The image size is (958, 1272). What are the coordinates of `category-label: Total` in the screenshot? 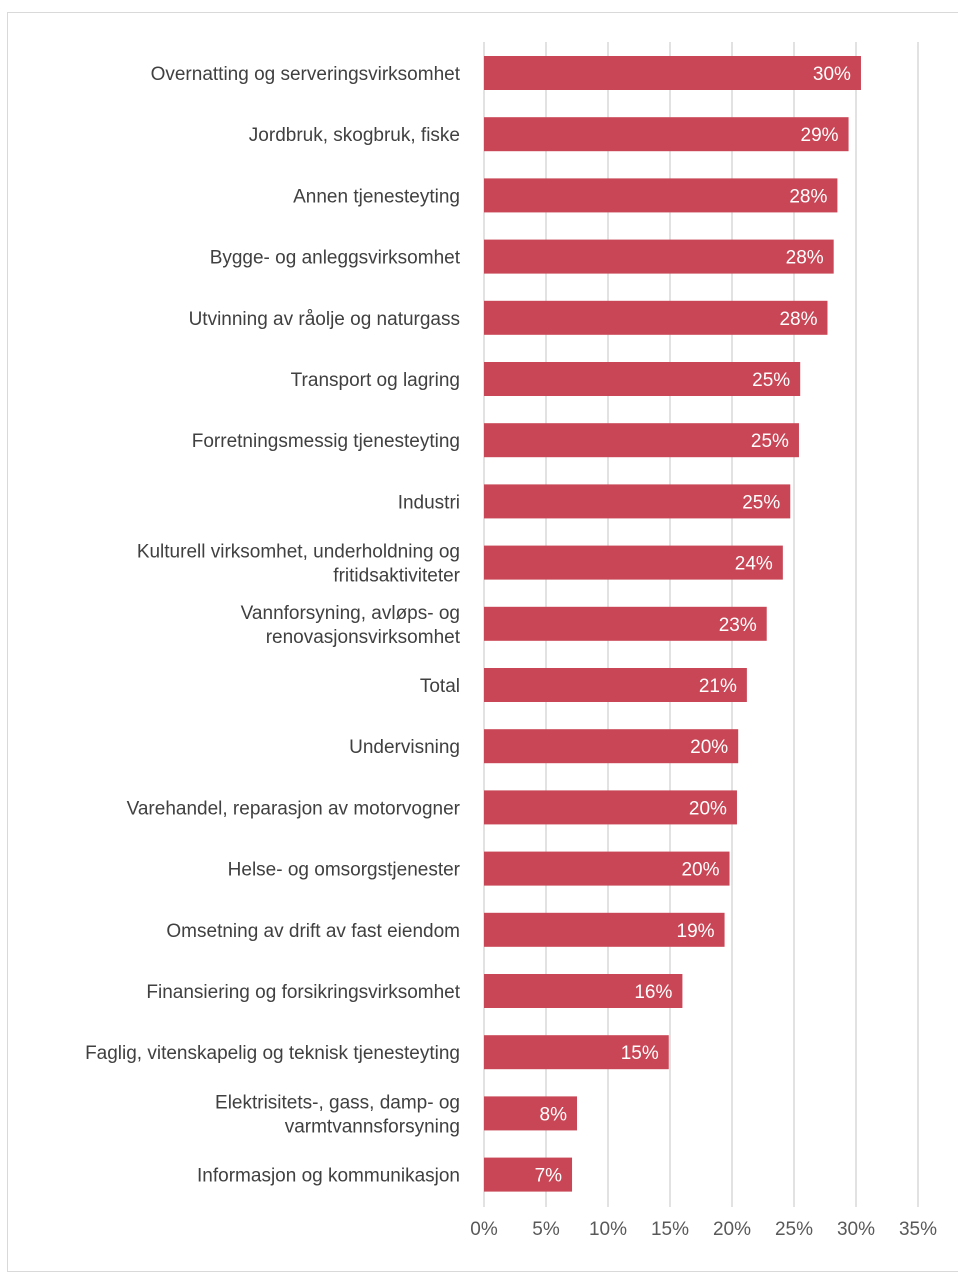 It's located at (440, 686).